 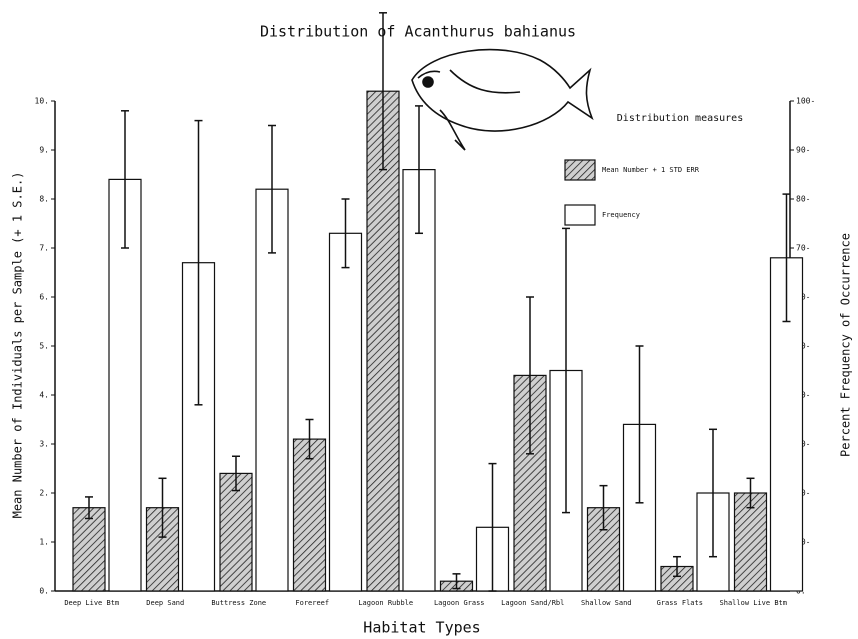 What do you see at coordinates (91, 603) in the screenshot?
I see `x-tick-label: Deep Live Btm` at bounding box center [91, 603].